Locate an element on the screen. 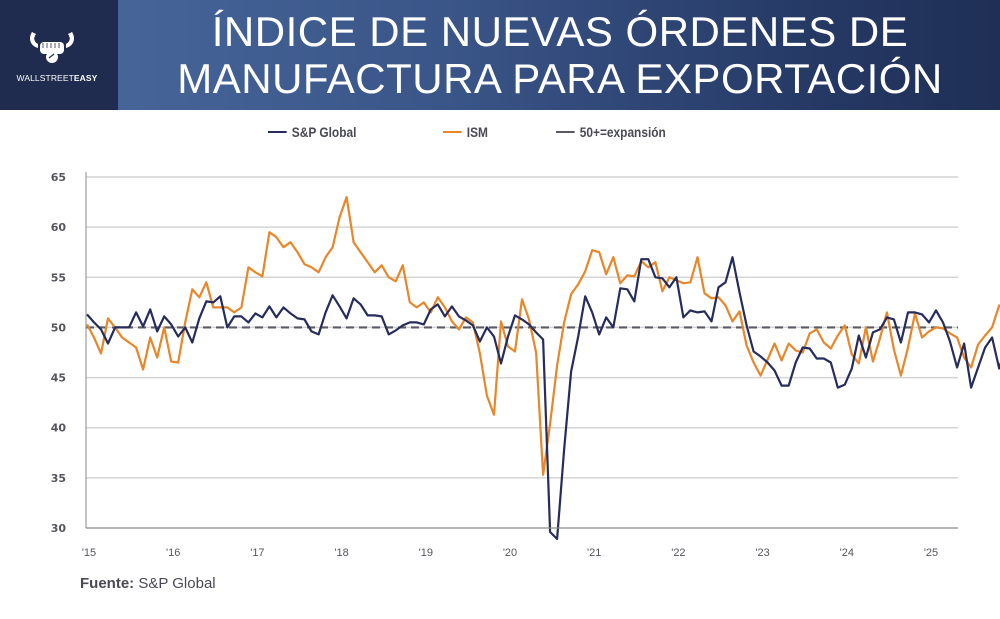  x-tick-label: '18 is located at coordinates (341, 553).